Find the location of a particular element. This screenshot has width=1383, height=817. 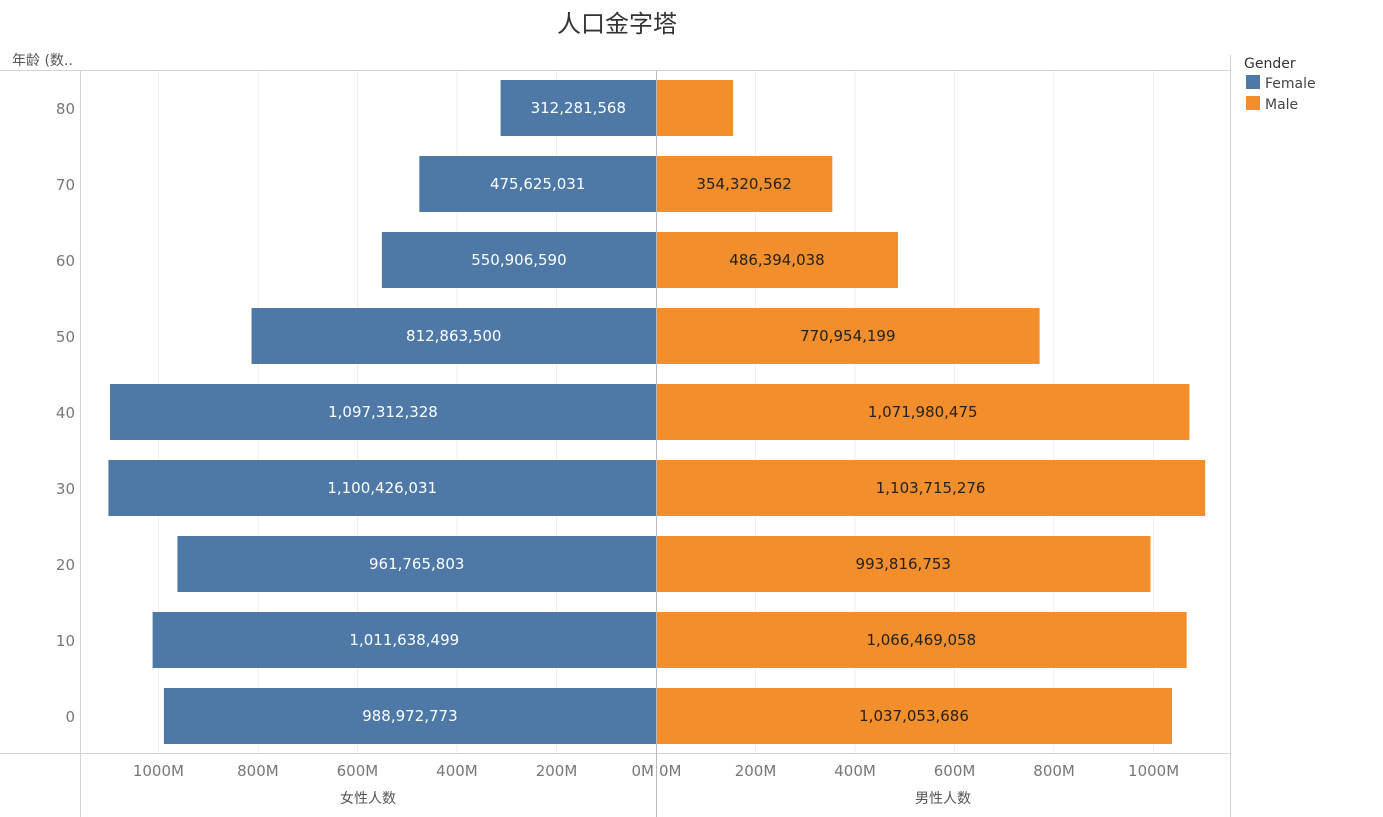

bar-label-female-20: 961,765,803 is located at coordinates (416, 564).